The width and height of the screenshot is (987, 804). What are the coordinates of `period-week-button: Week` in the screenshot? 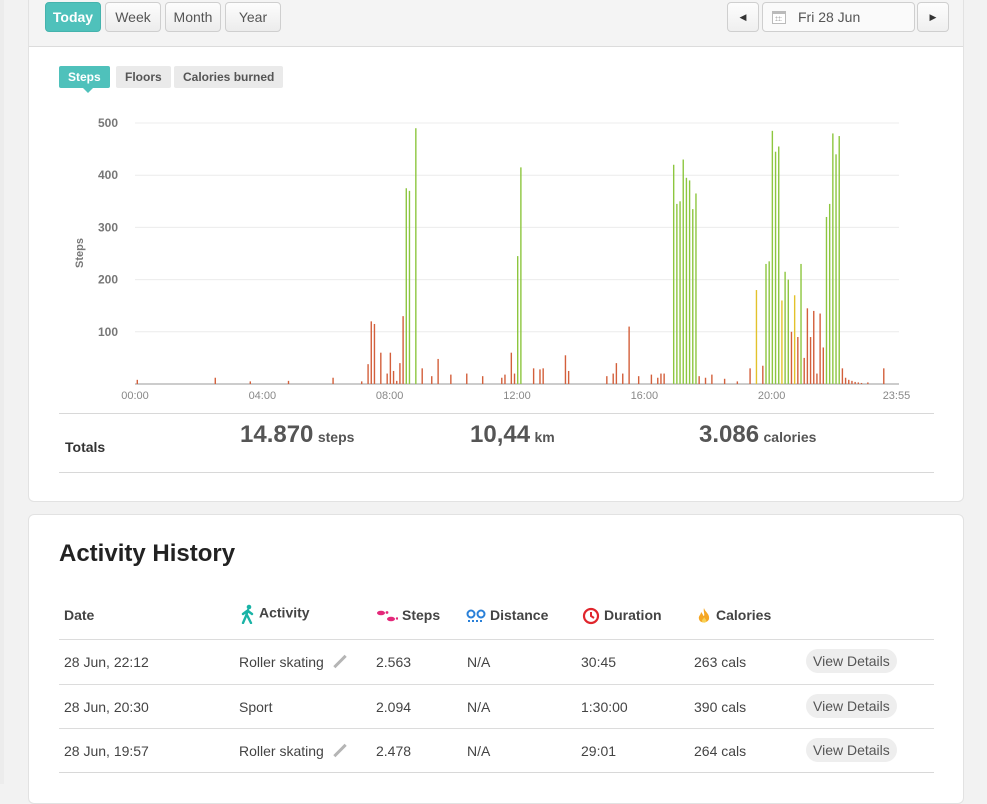 It's located at (133, 17).